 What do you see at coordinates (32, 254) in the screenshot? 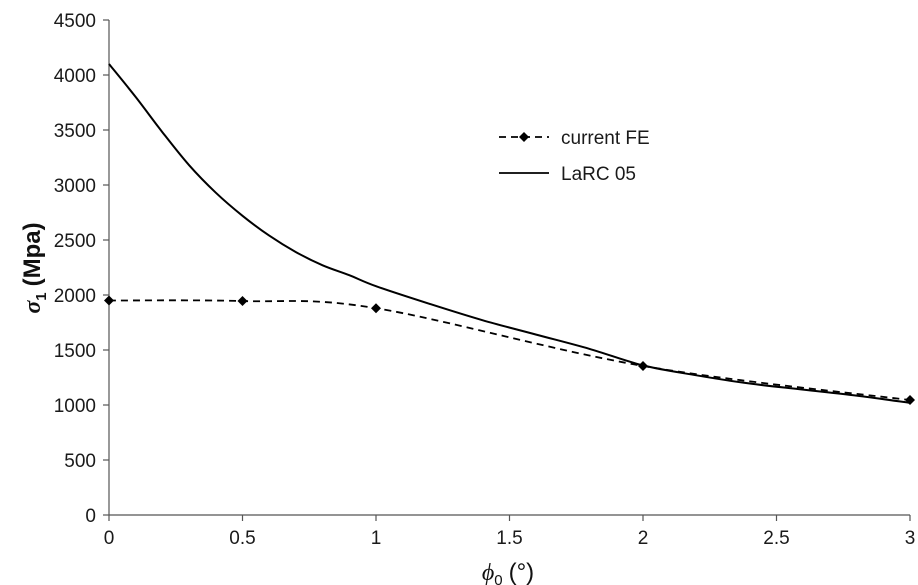
I see `y-axis-unit: (Mpa)` at bounding box center [32, 254].